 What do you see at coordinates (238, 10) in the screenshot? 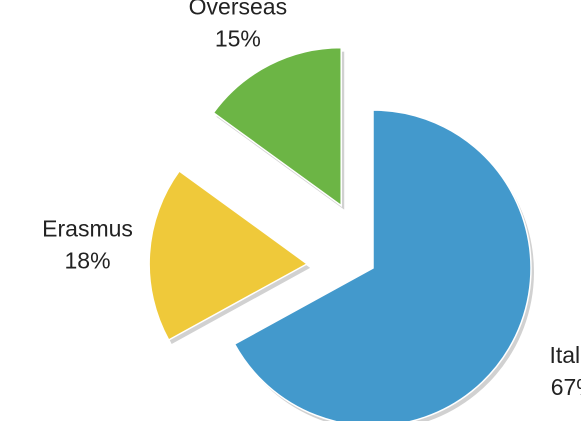
I see `pie-label-overseas: Overseas` at bounding box center [238, 10].